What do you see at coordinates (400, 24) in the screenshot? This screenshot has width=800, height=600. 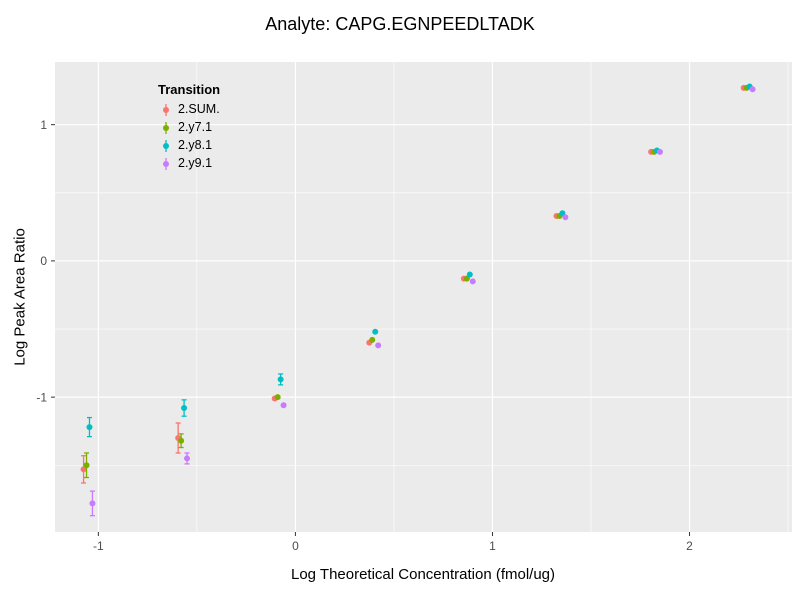 I see `chart-title: Analyte: CAPG.EGNPEEDLTADK` at bounding box center [400, 24].